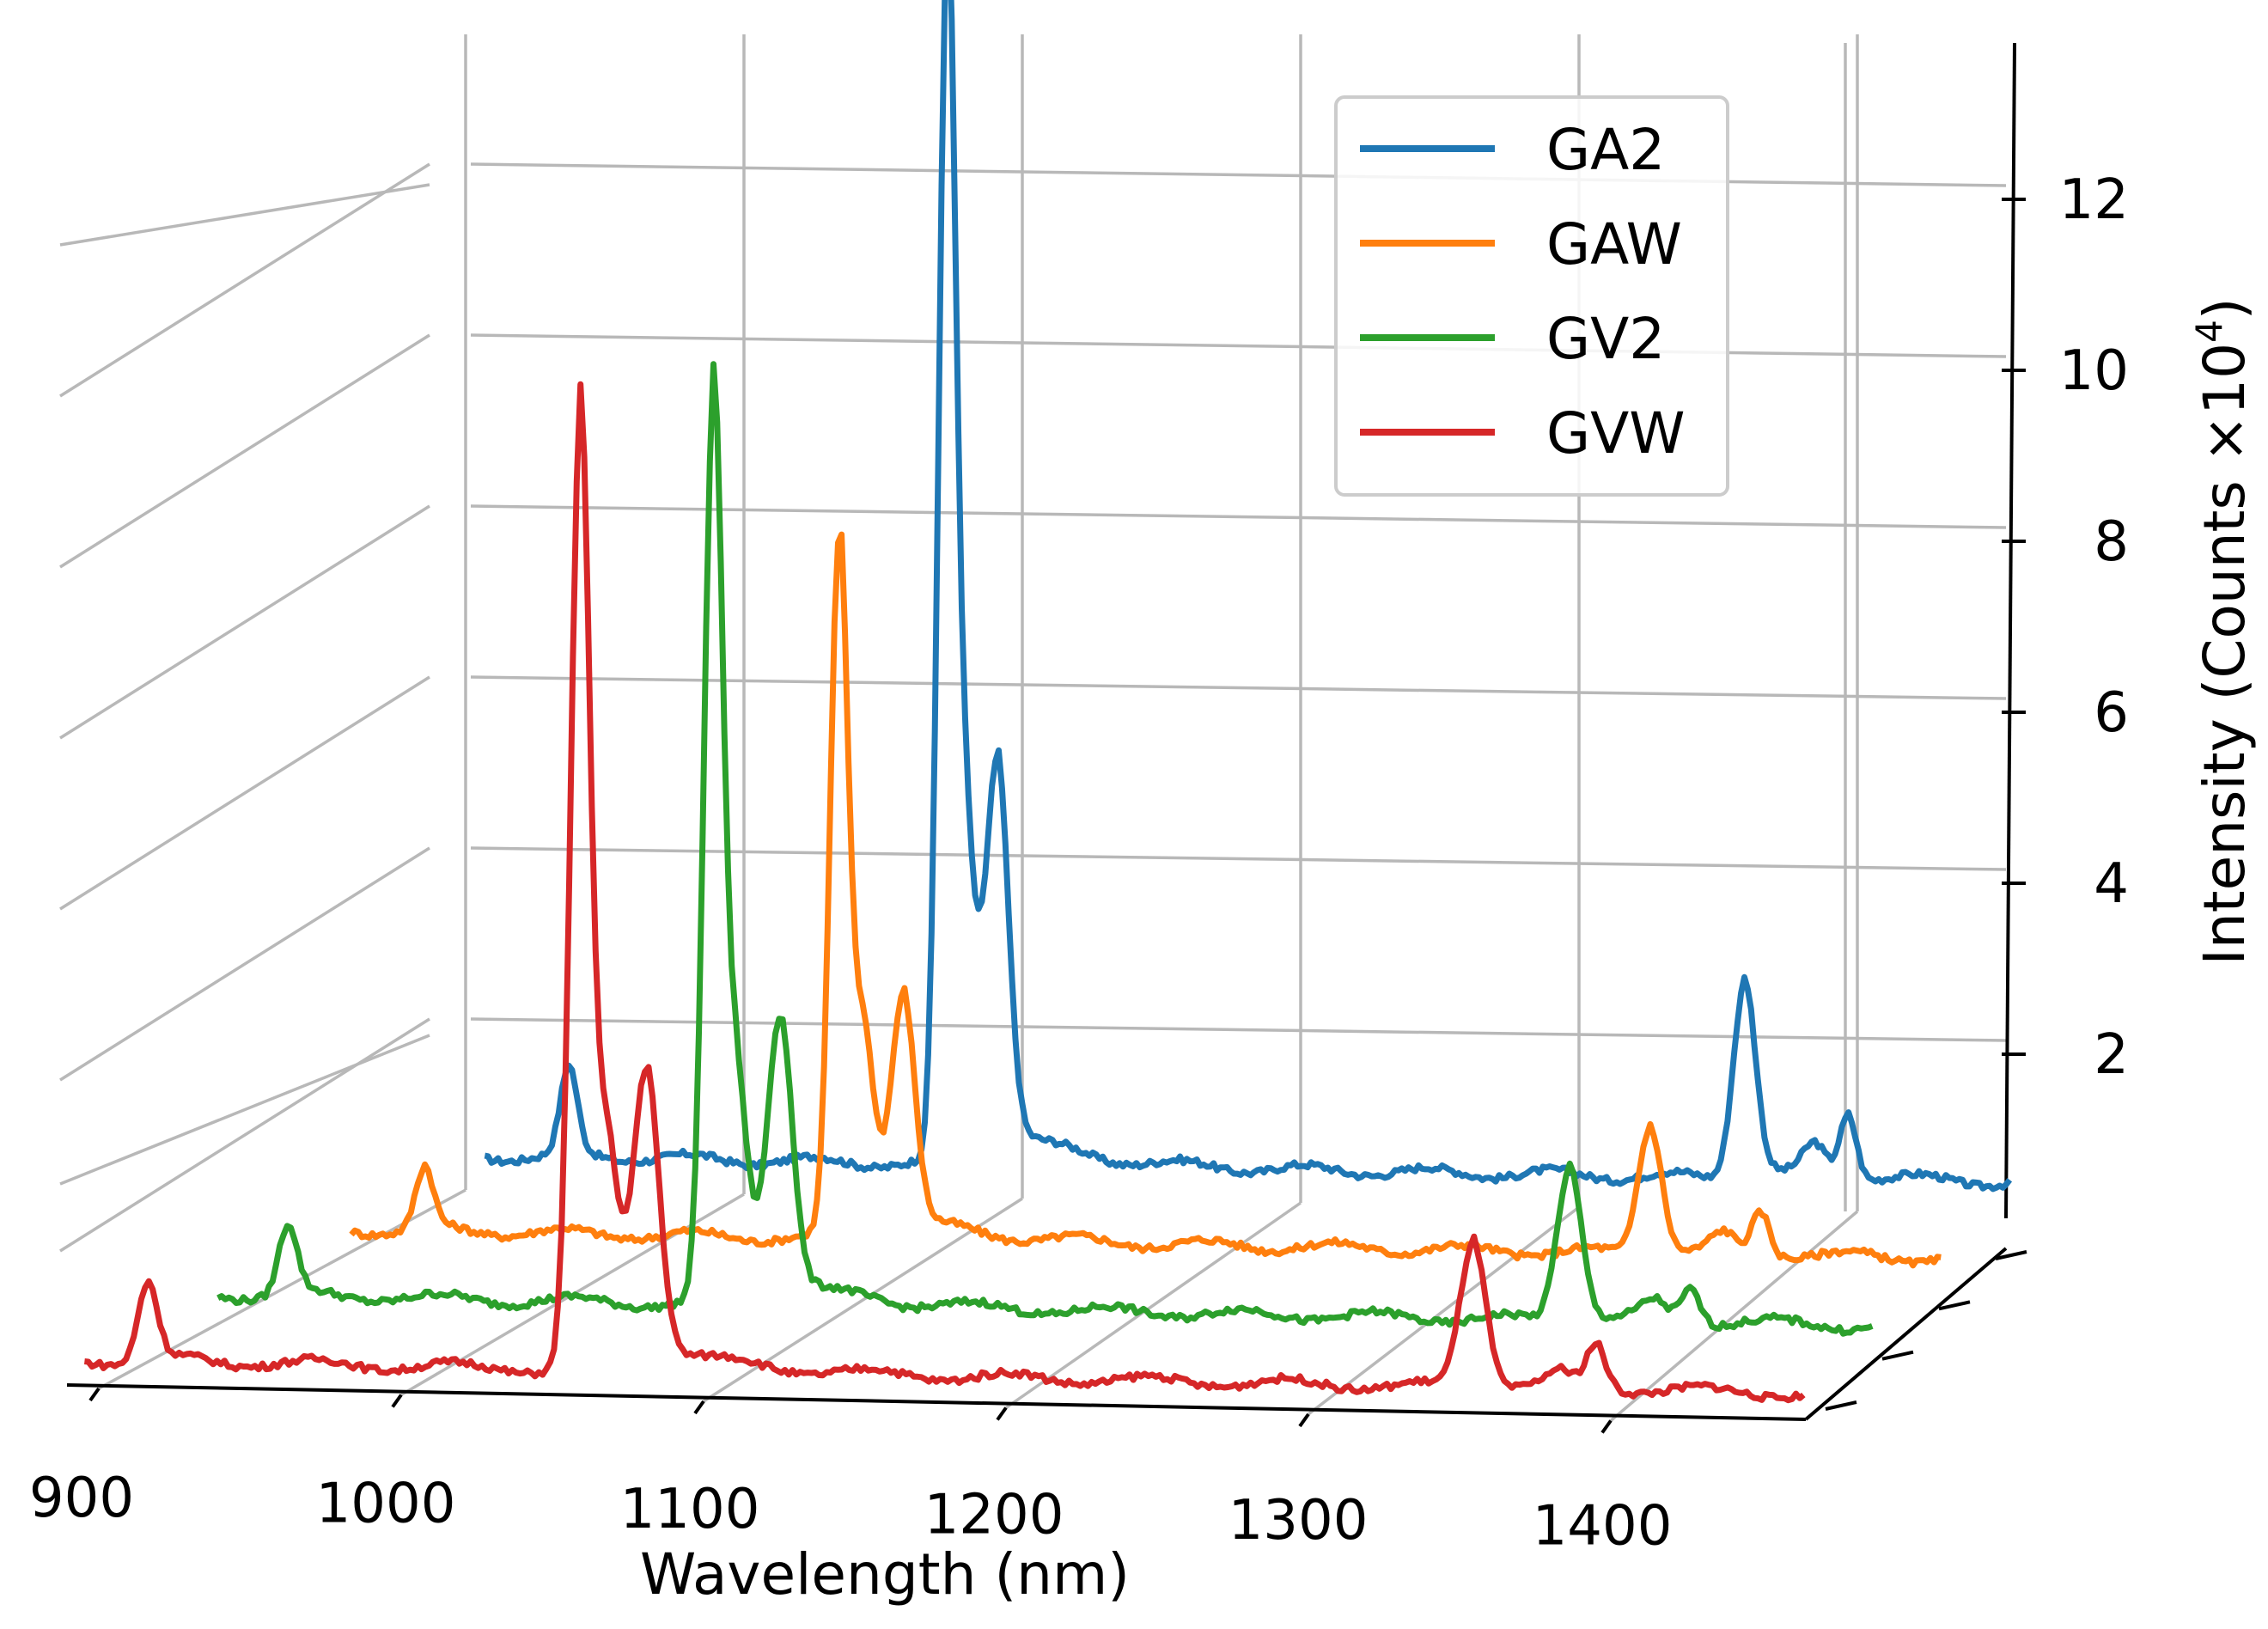 The image size is (2268, 1629). I want to click on y-axis-title-close: ), so click(2225, 308).